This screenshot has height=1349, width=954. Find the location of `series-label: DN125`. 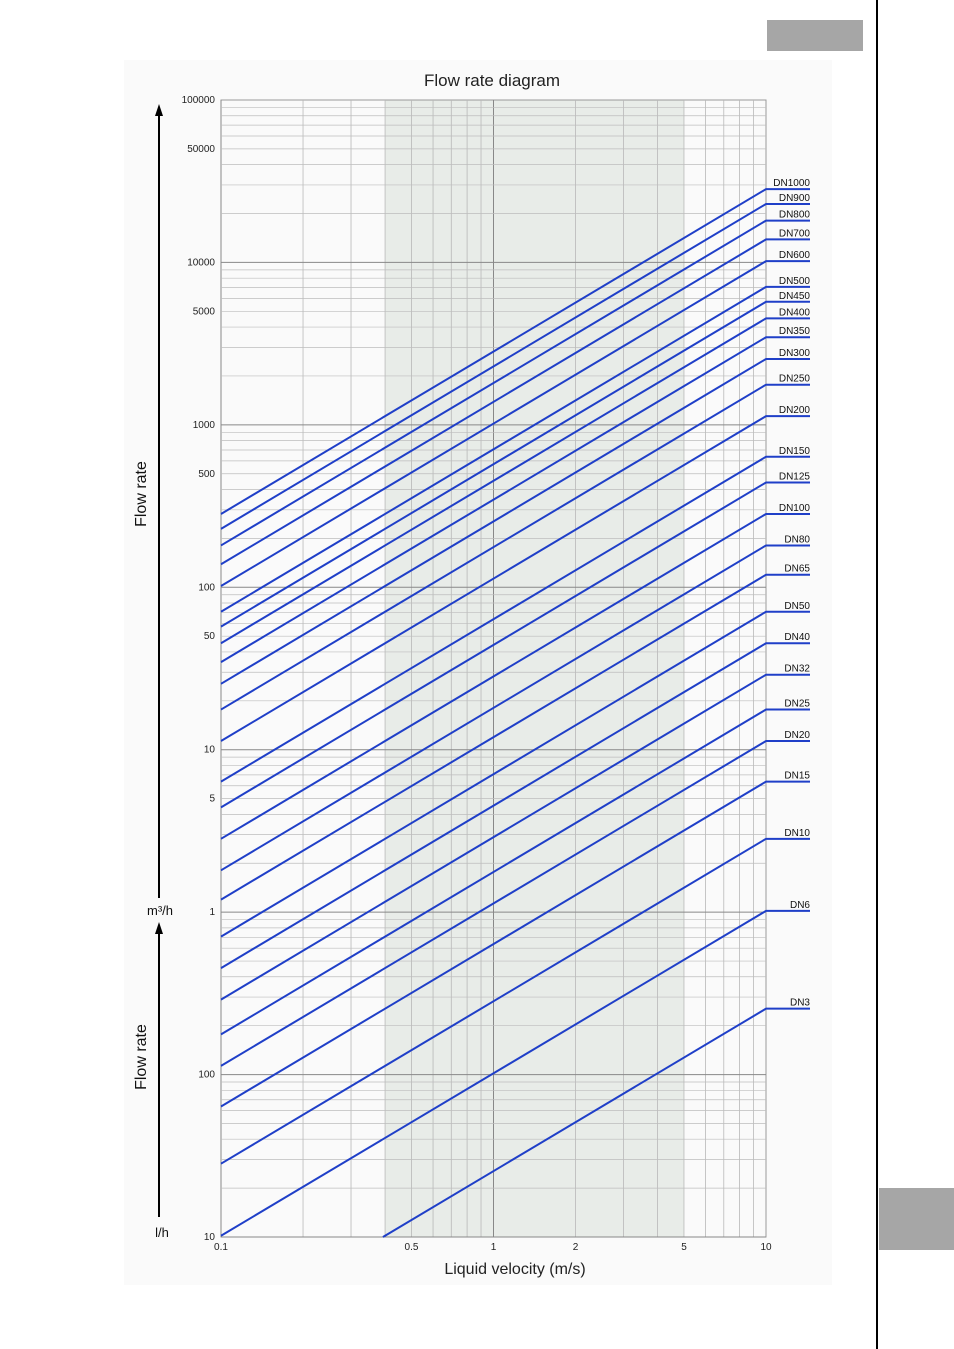

series-label: DN125 is located at coordinates (795, 476).